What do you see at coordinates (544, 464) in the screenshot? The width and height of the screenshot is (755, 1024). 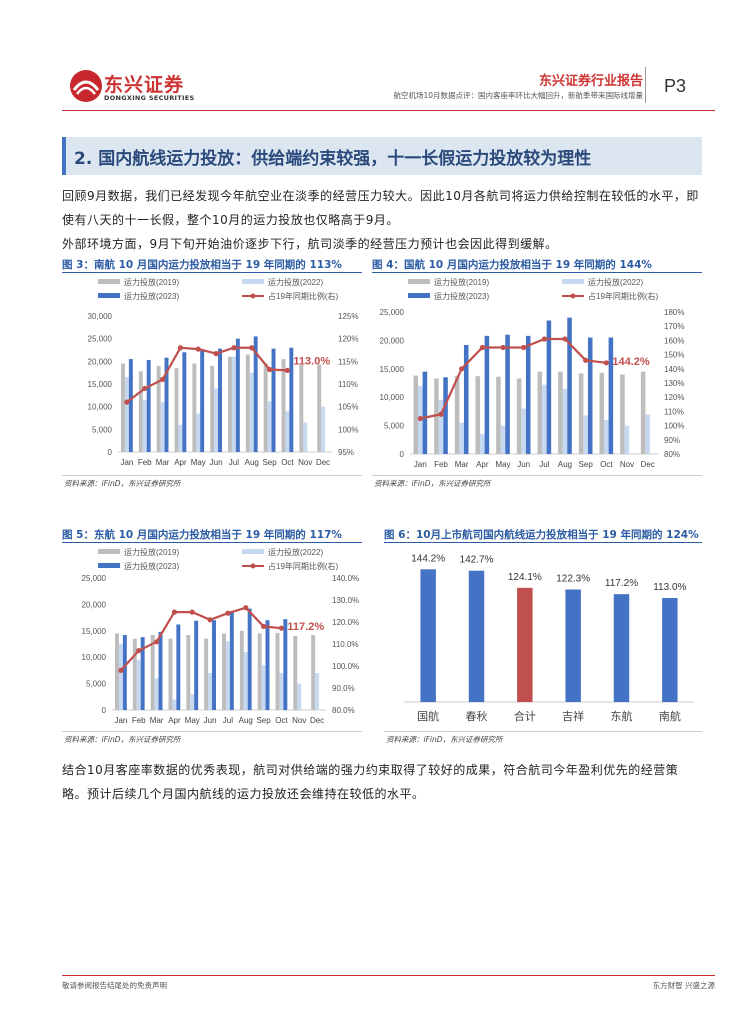 I see `fig4-xtick-label: Jul` at bounding box center [544, 464].